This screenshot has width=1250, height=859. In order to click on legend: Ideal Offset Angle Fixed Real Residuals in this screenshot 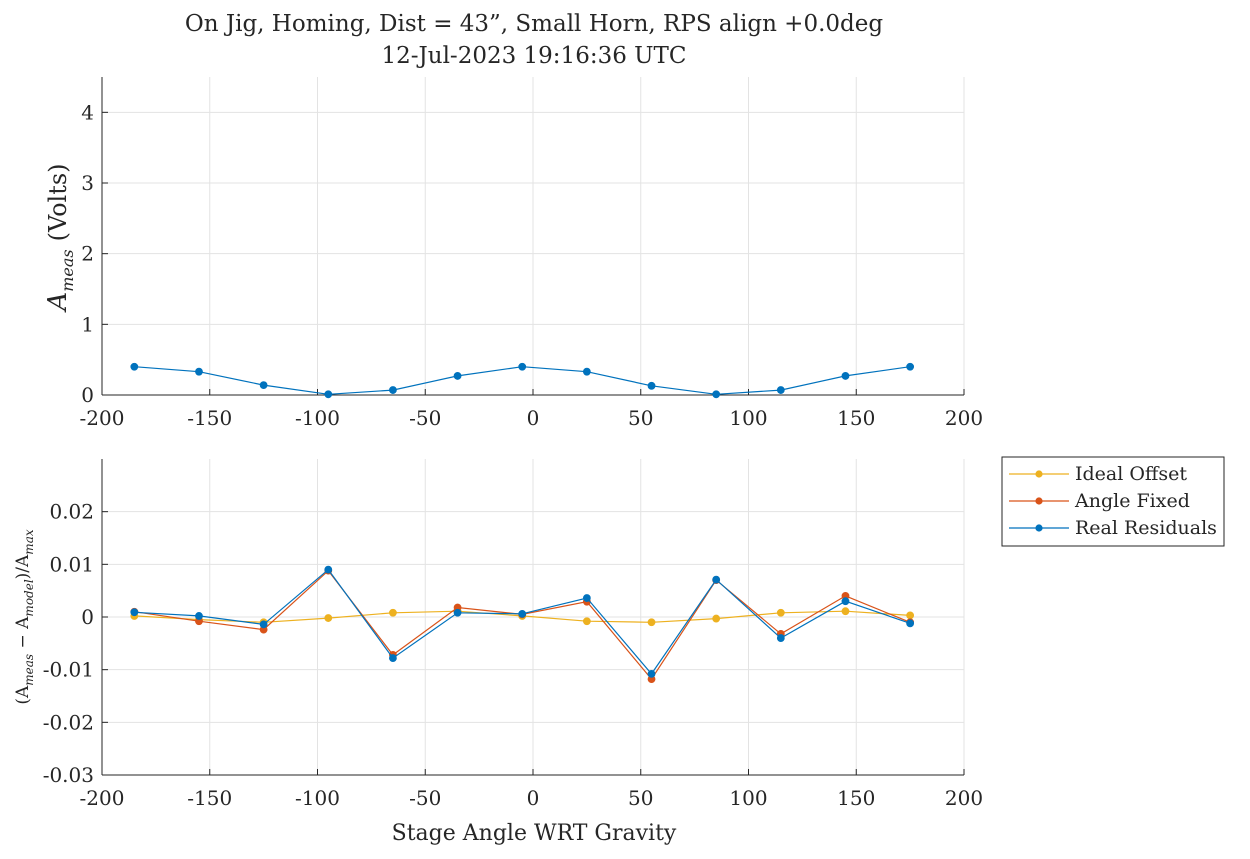, I will do `click(1113, 501)`.